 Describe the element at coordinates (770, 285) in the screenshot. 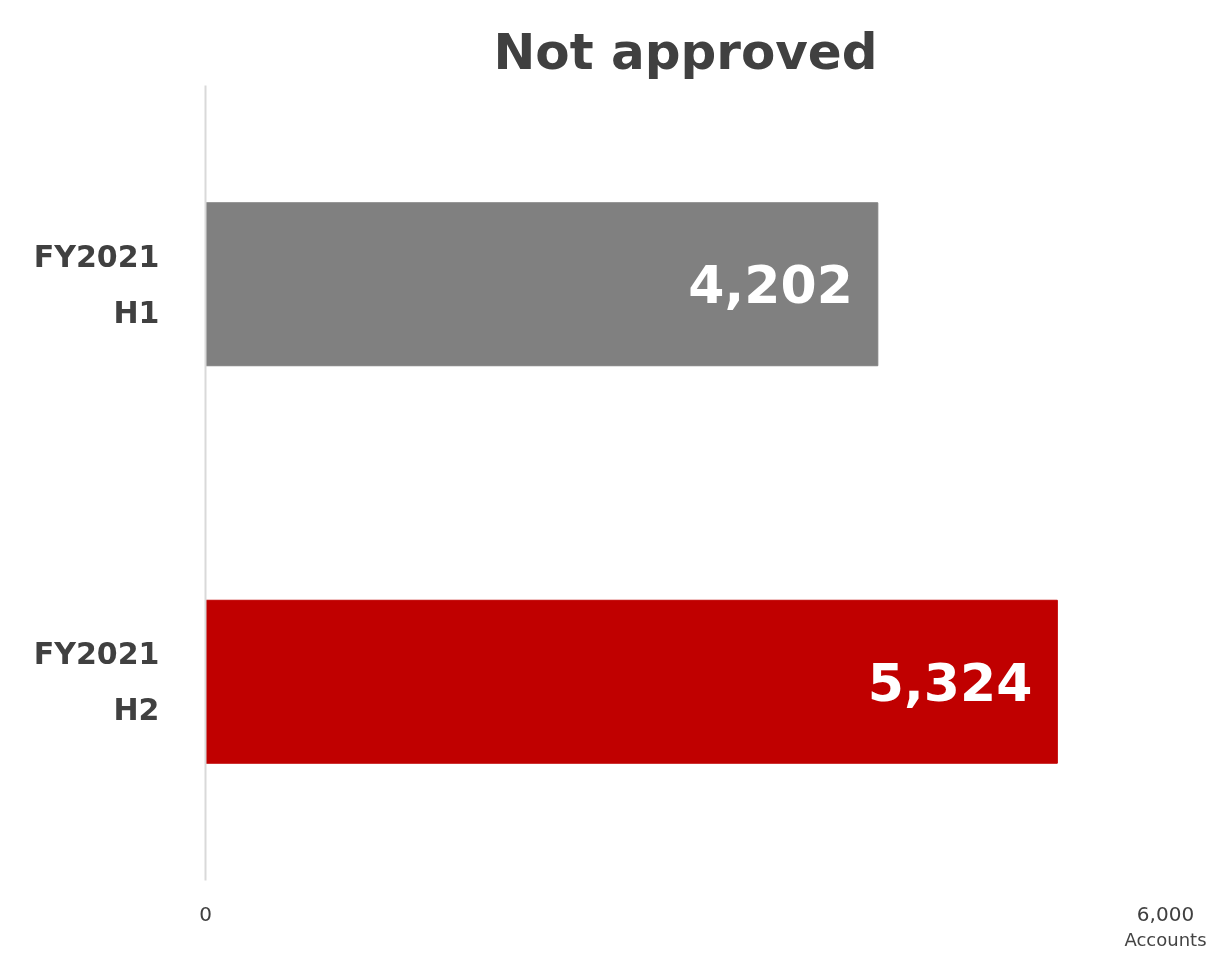

I see `data-label: 4,202` at that location.